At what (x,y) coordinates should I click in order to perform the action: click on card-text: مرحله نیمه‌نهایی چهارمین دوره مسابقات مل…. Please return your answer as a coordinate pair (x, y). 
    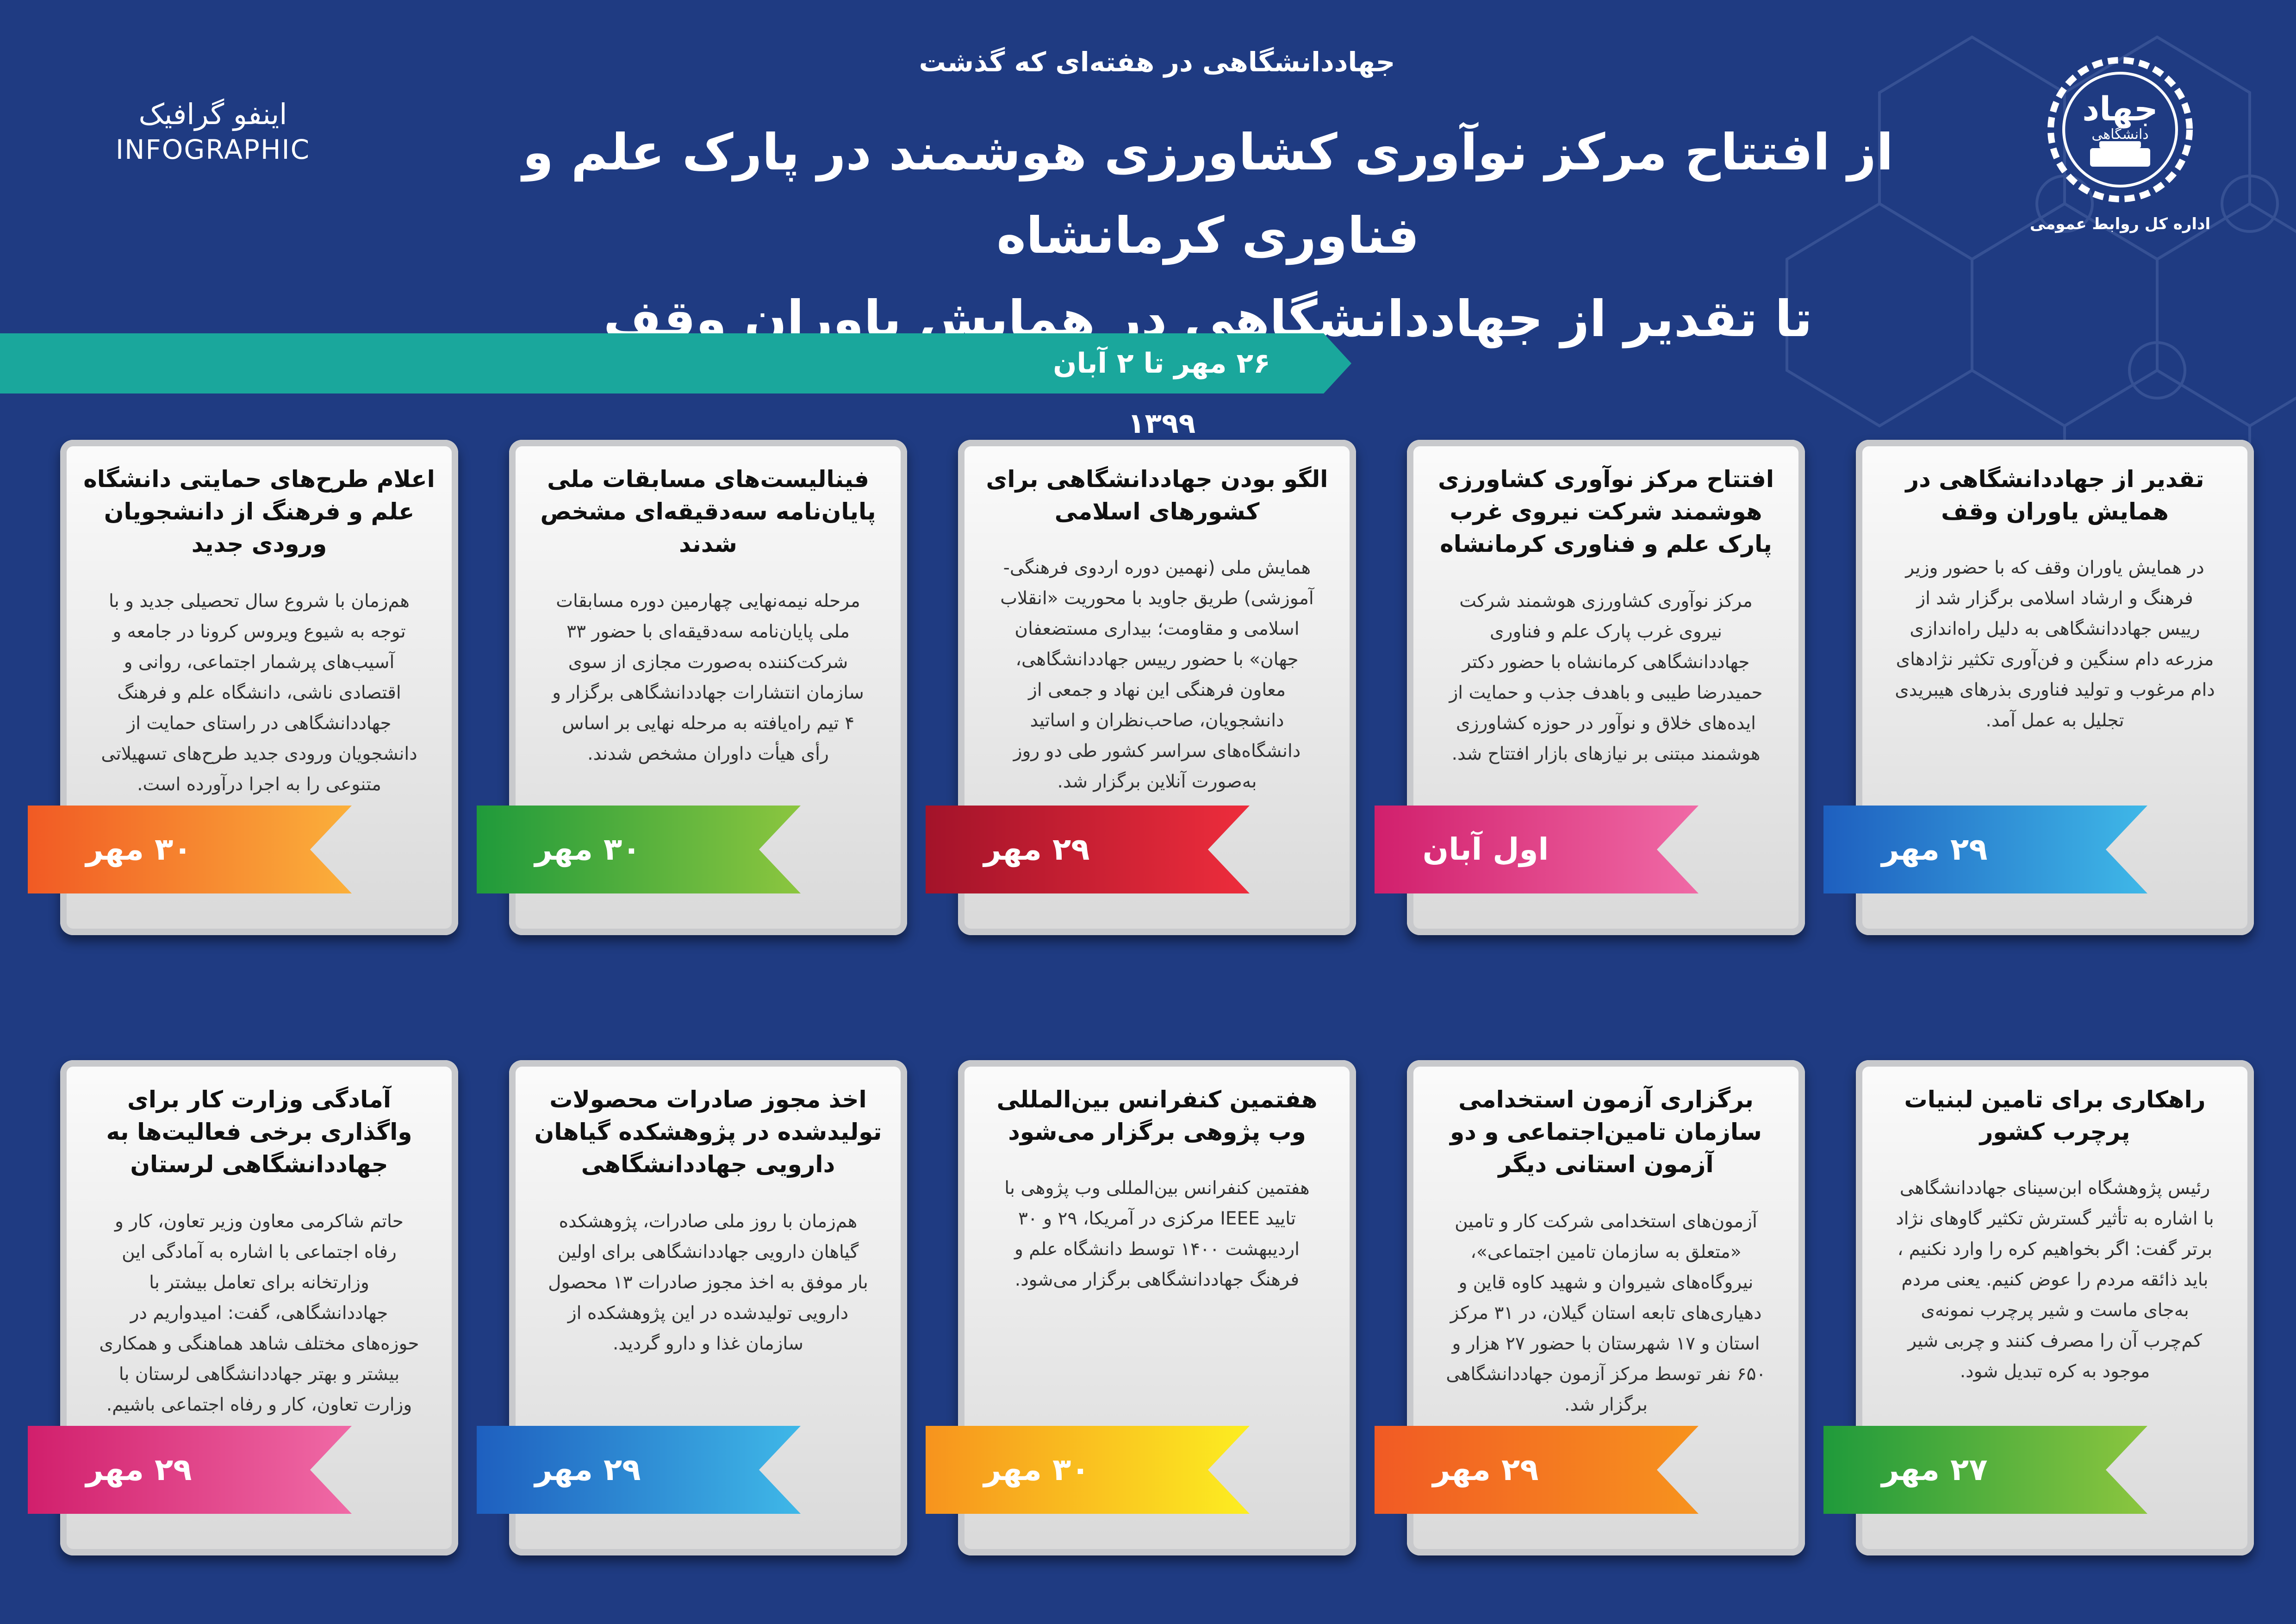
    Looking at the image, I should click on (708, 677).